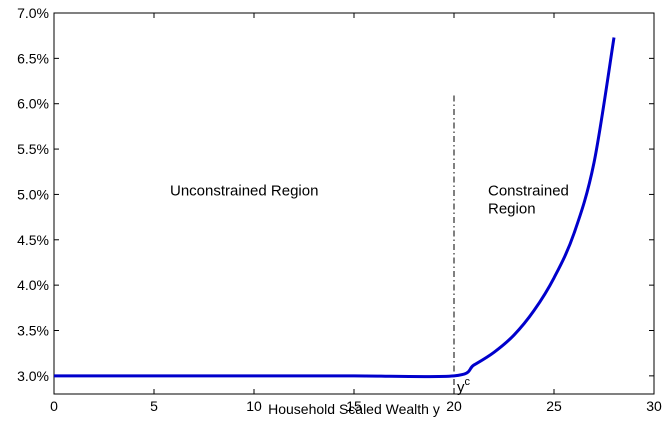 This screenshot has height=436, width=663. What do you see at coordinates (33, 194) in the screenshot?
I see `y-tick-label: 5.0%` at bounding box center [33, 194].